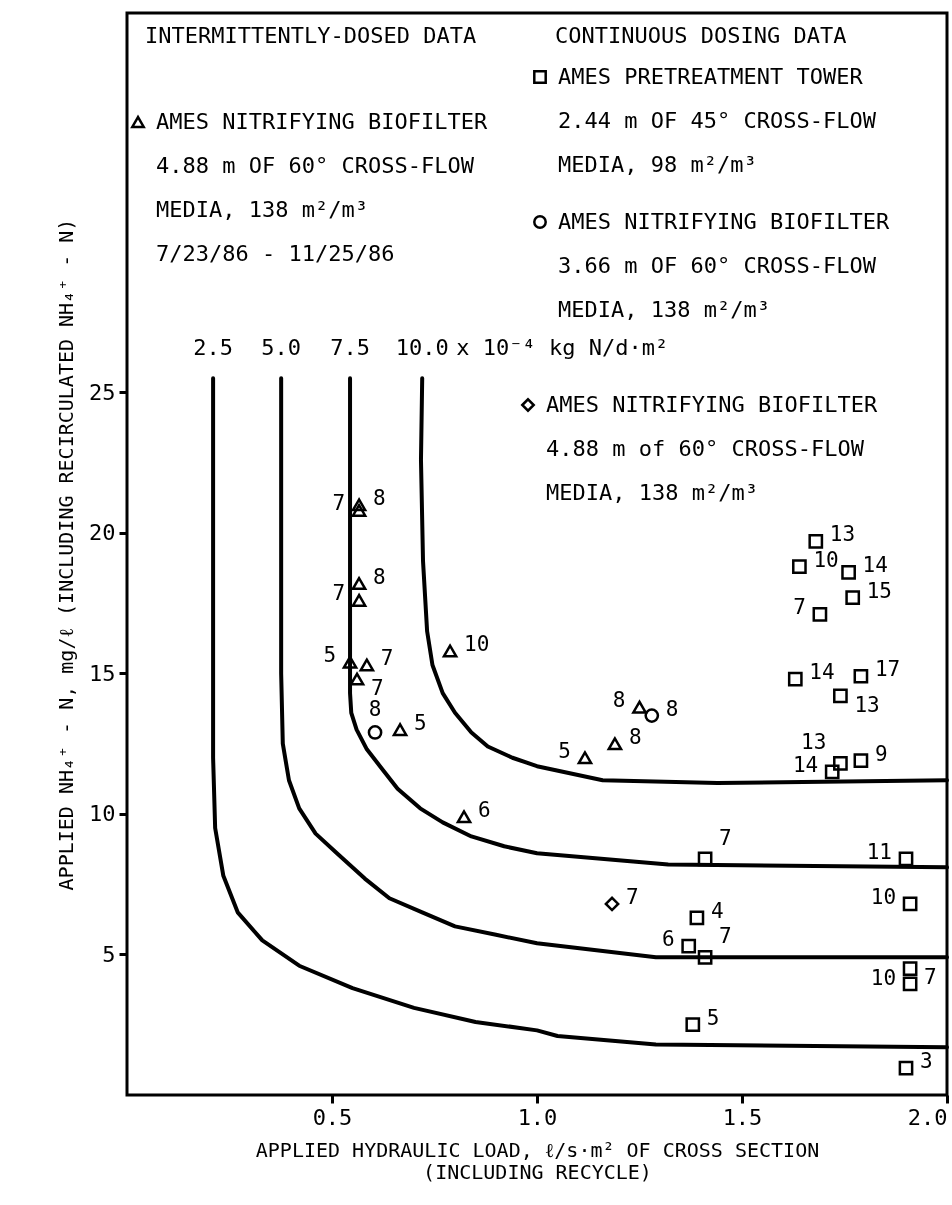  Describe the element at coordinates (927, 1117) in the screenshot. I see `x-tick-label: 2.0` at that location.